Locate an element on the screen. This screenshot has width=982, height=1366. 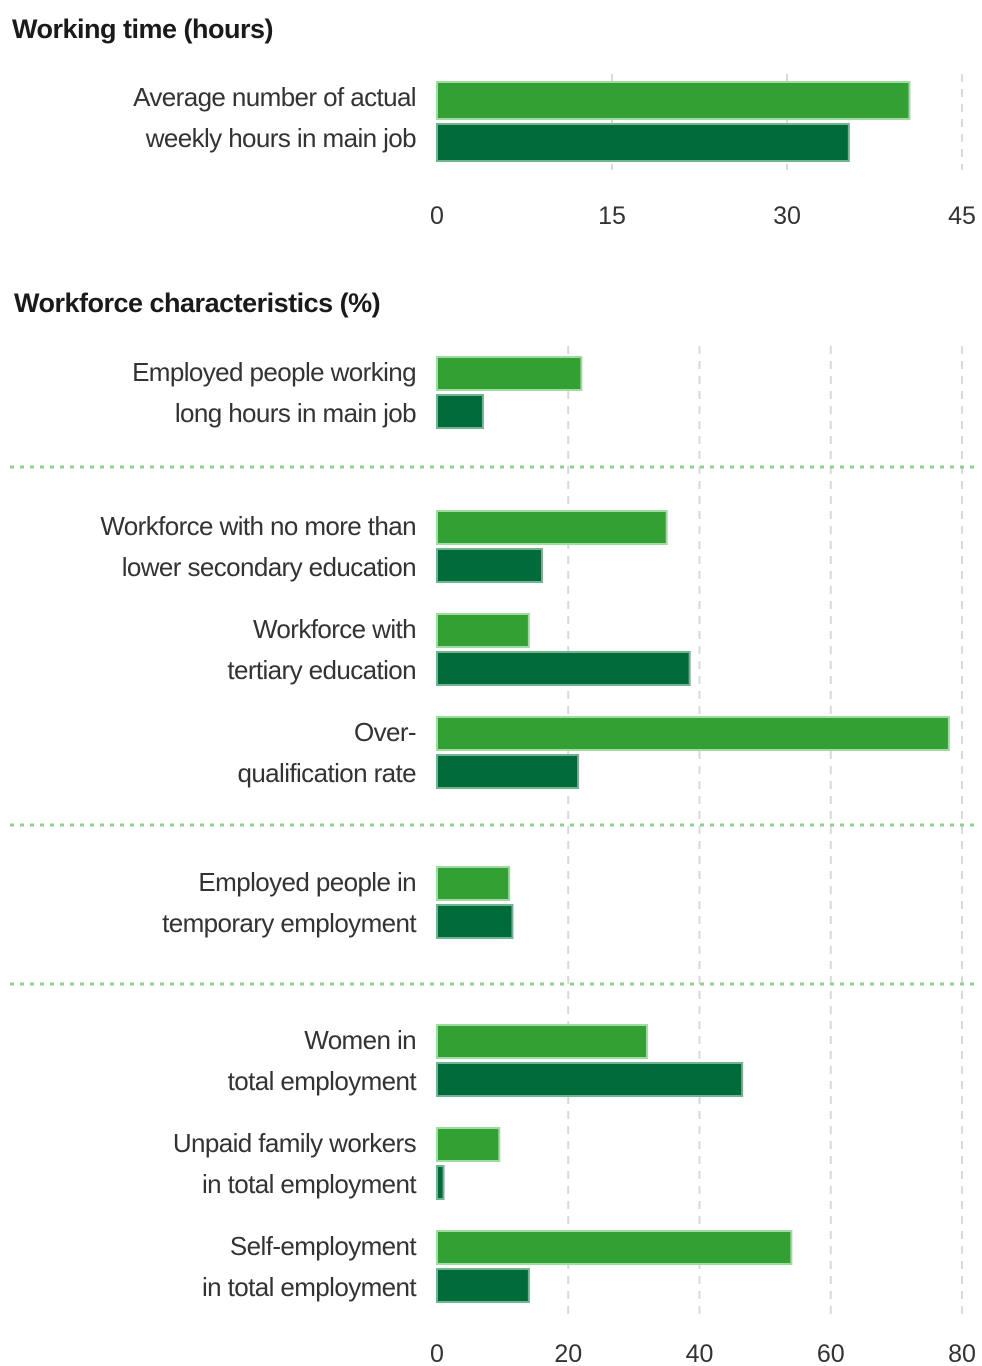
x-tick-label: 20 is located at coordinates (568, 1353).